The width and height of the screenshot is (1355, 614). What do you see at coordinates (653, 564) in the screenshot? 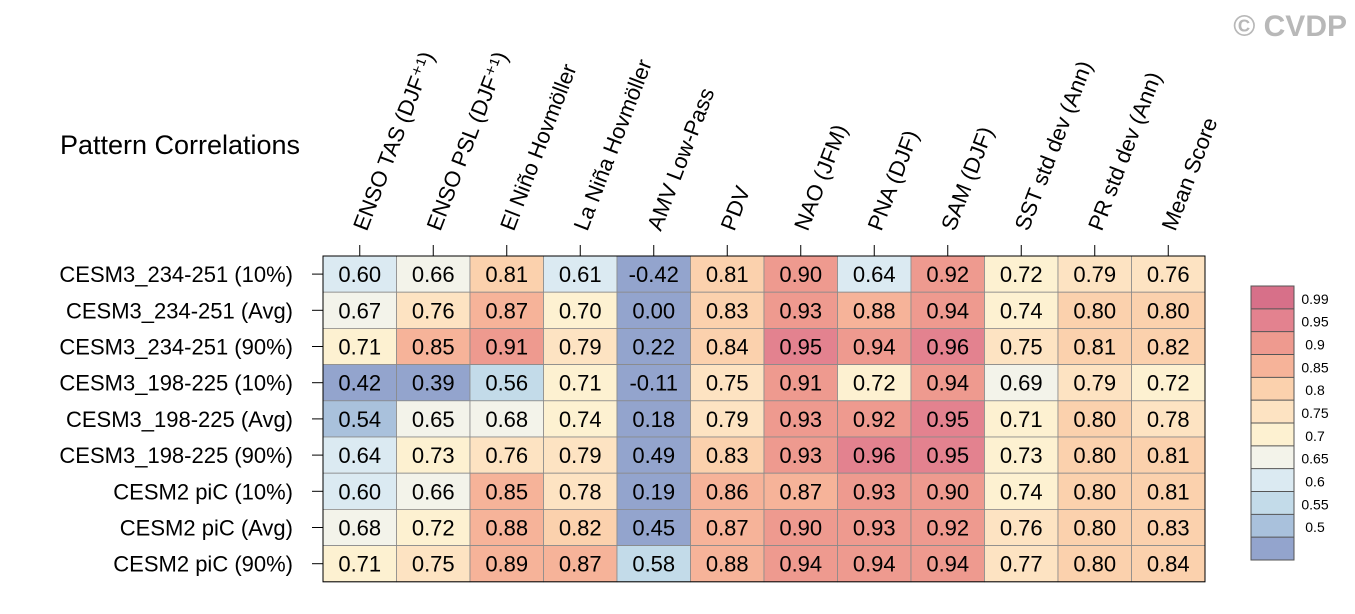
I see `cell-value-label: 0.58` at bounding box center [653, 564].